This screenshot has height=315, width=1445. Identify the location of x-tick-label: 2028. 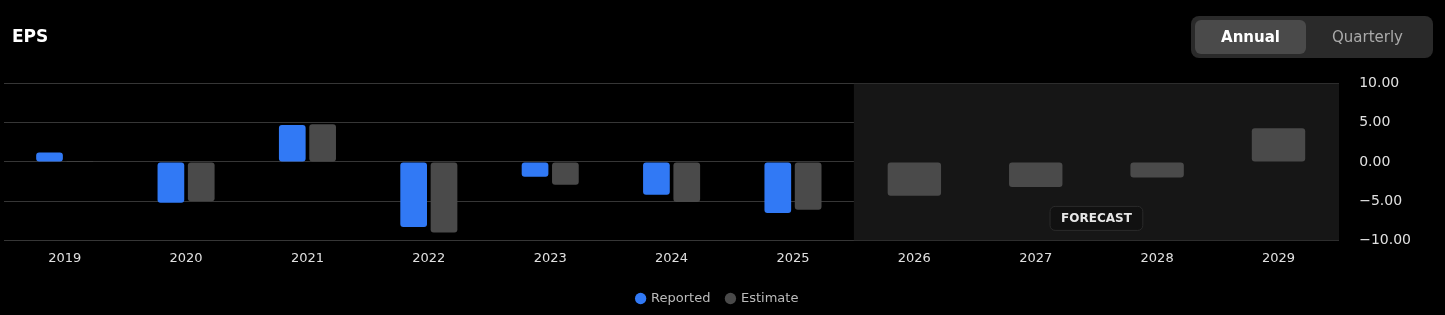
(1157, 257).